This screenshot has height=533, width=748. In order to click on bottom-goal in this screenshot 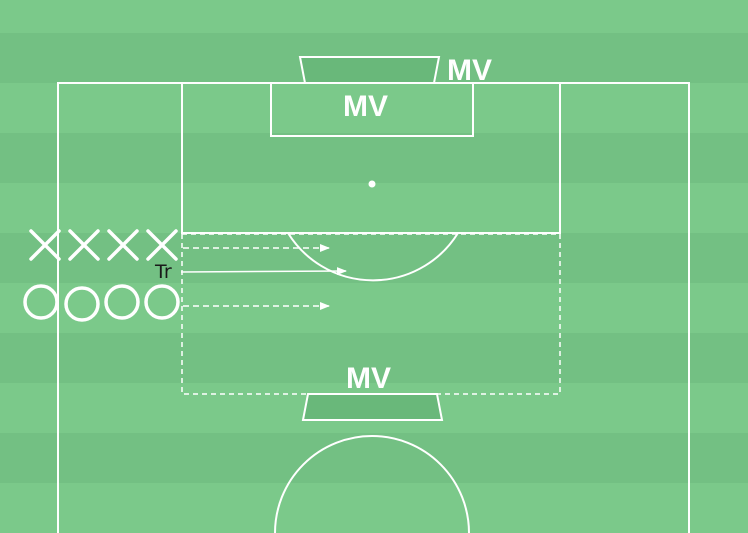, I will do `click(372, 407)`.